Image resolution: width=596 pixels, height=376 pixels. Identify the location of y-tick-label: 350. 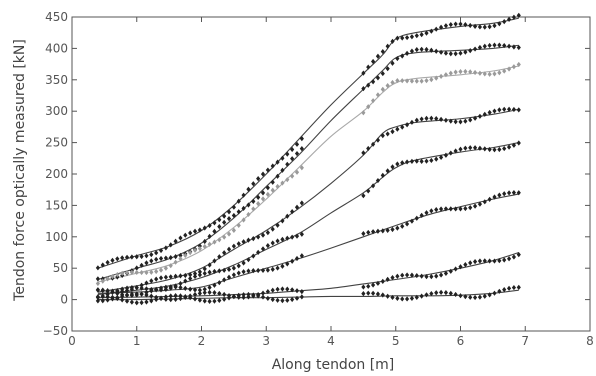
(56, 80).